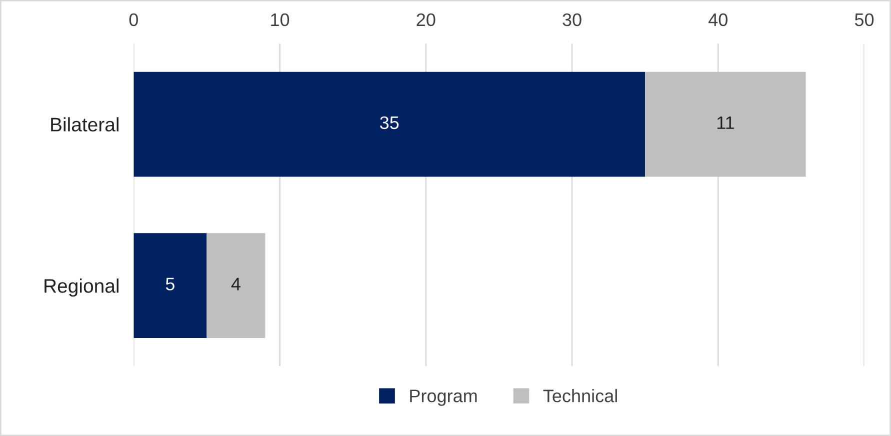 The image size is (891, 436). I want to click on x-tick-label: 0, so click(133, 19).